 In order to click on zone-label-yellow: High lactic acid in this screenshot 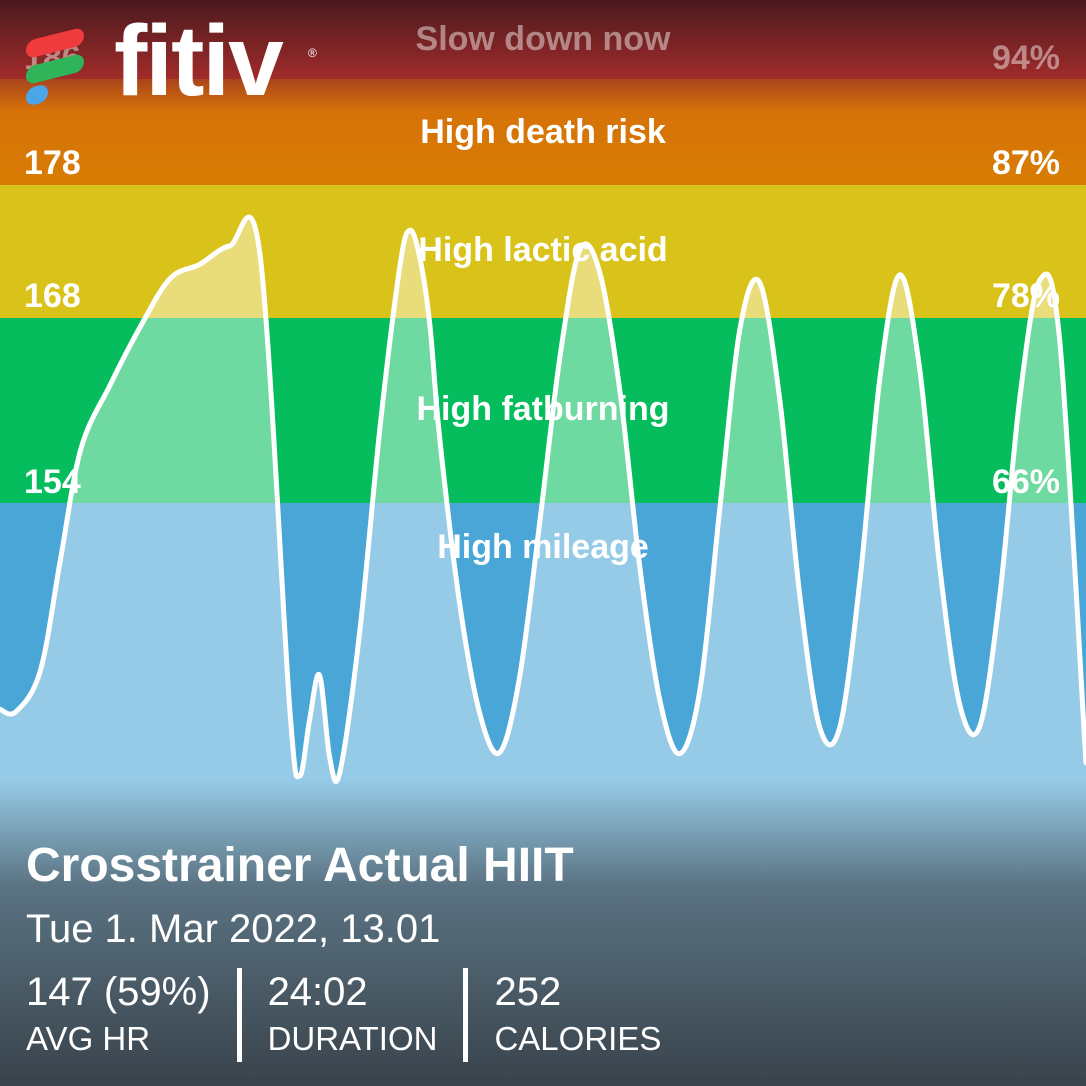, I will do `click(543, 250)`.